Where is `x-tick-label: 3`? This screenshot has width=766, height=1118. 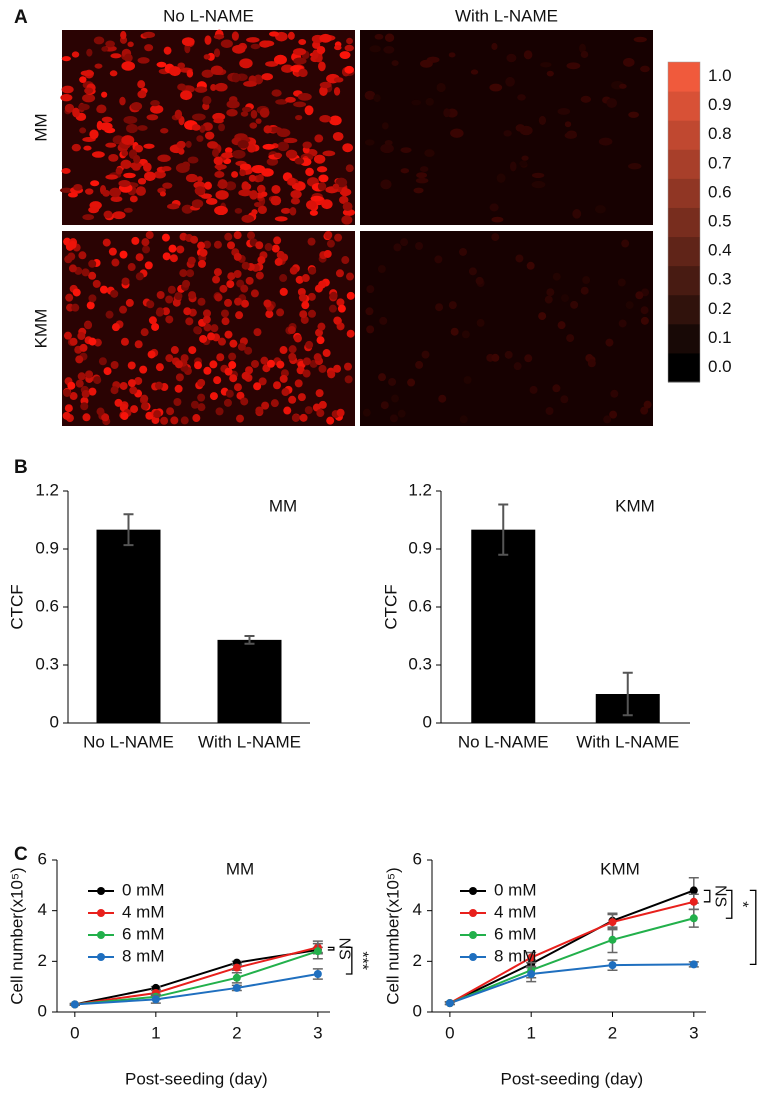
x-tick-label: 3 is located at coordinates (317, 1032).